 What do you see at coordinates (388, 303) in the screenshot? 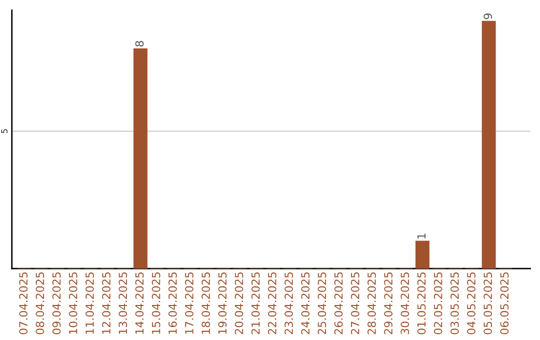
I see `x-tick-label: 29.04.2025` at bounding box center [388, 303].